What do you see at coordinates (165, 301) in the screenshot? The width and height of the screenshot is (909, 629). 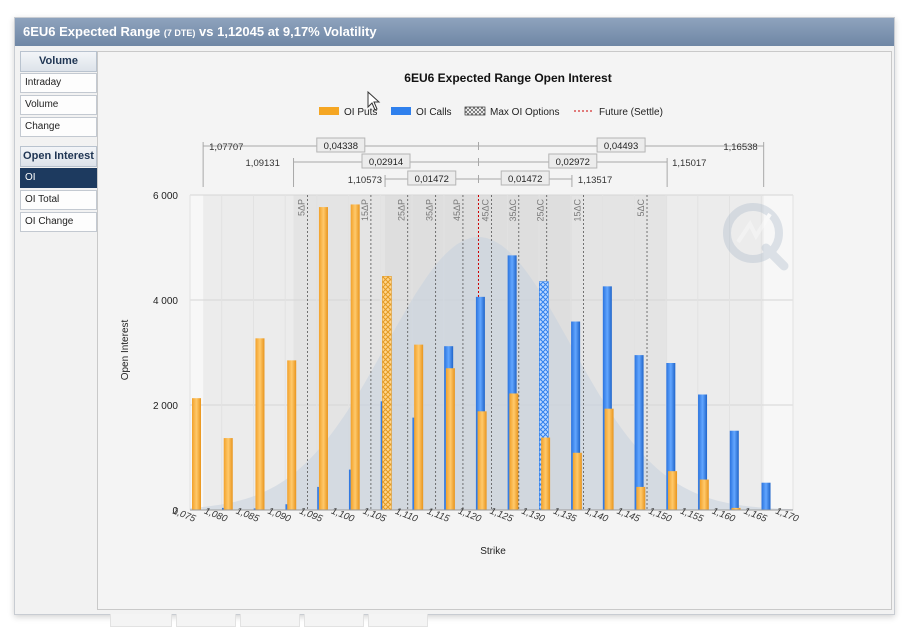 I see `y-tick-label: 4 000` at bounding box center [165, 301].